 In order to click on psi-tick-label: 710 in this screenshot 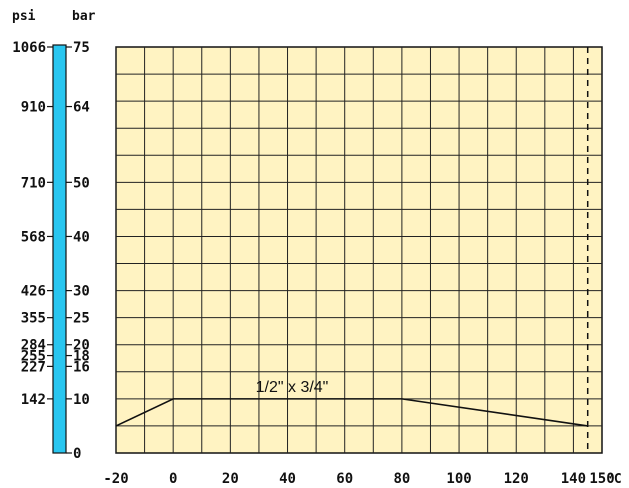, I will do `click(33, 183)`.